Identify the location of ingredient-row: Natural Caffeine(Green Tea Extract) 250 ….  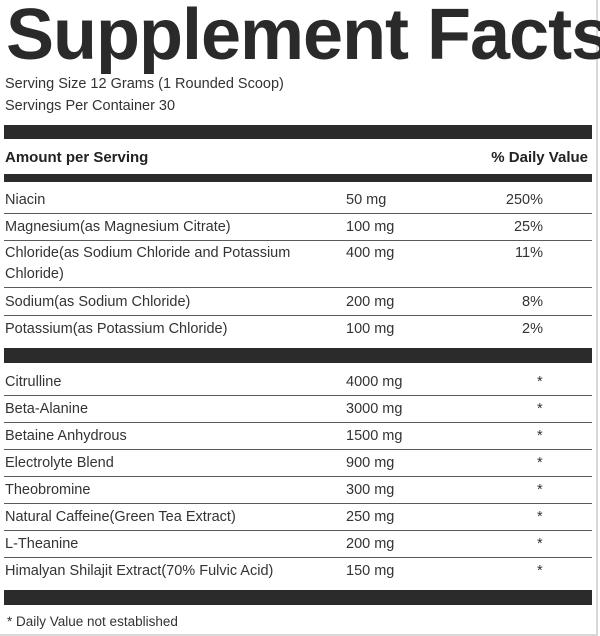
(298, 519).